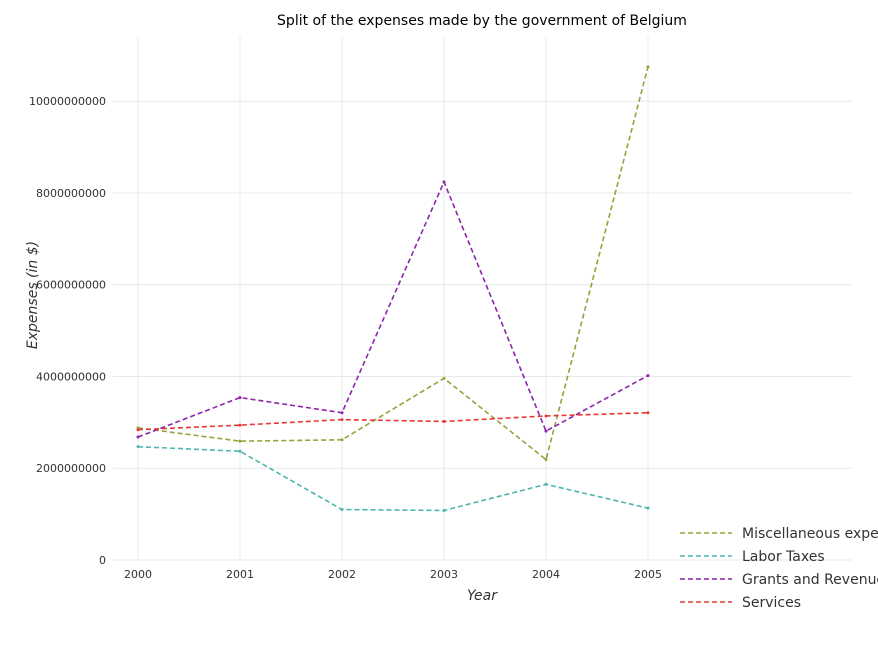 The width and height of the screenshot is (878, 650). Describe the element at coordinates (71, 285) in the screenshot. I see `y-tick-label: 6000000000` at that location.